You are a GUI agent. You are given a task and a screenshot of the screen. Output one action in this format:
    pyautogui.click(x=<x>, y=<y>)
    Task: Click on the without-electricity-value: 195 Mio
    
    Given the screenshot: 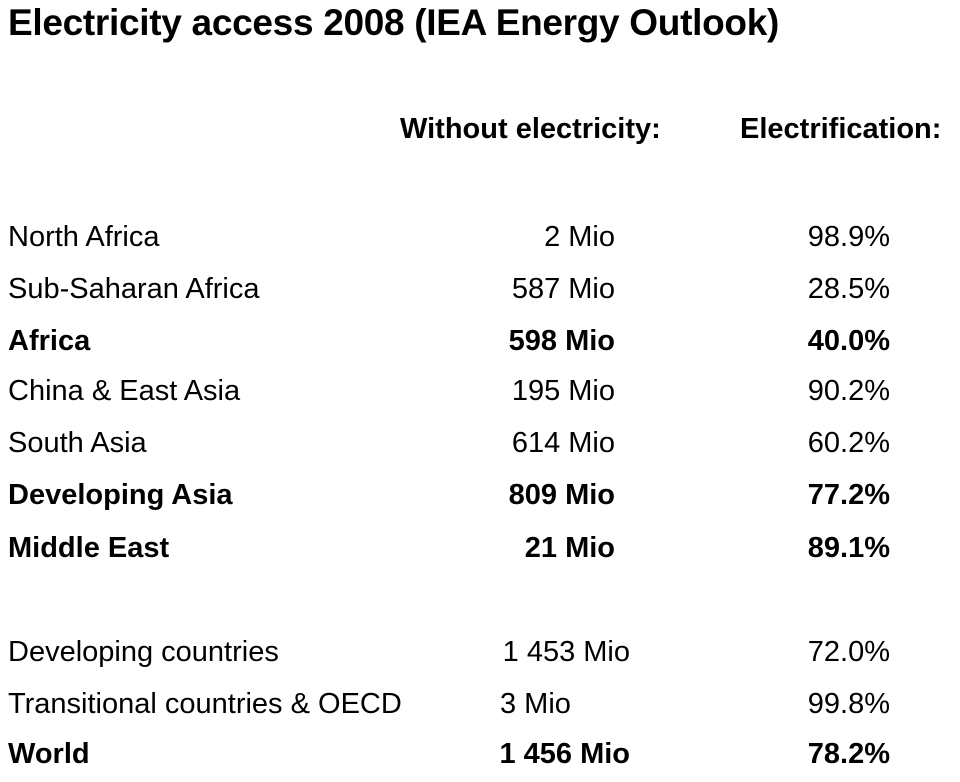 What is the action you would take?
    pyautogui.click(x=563, y=391)
    